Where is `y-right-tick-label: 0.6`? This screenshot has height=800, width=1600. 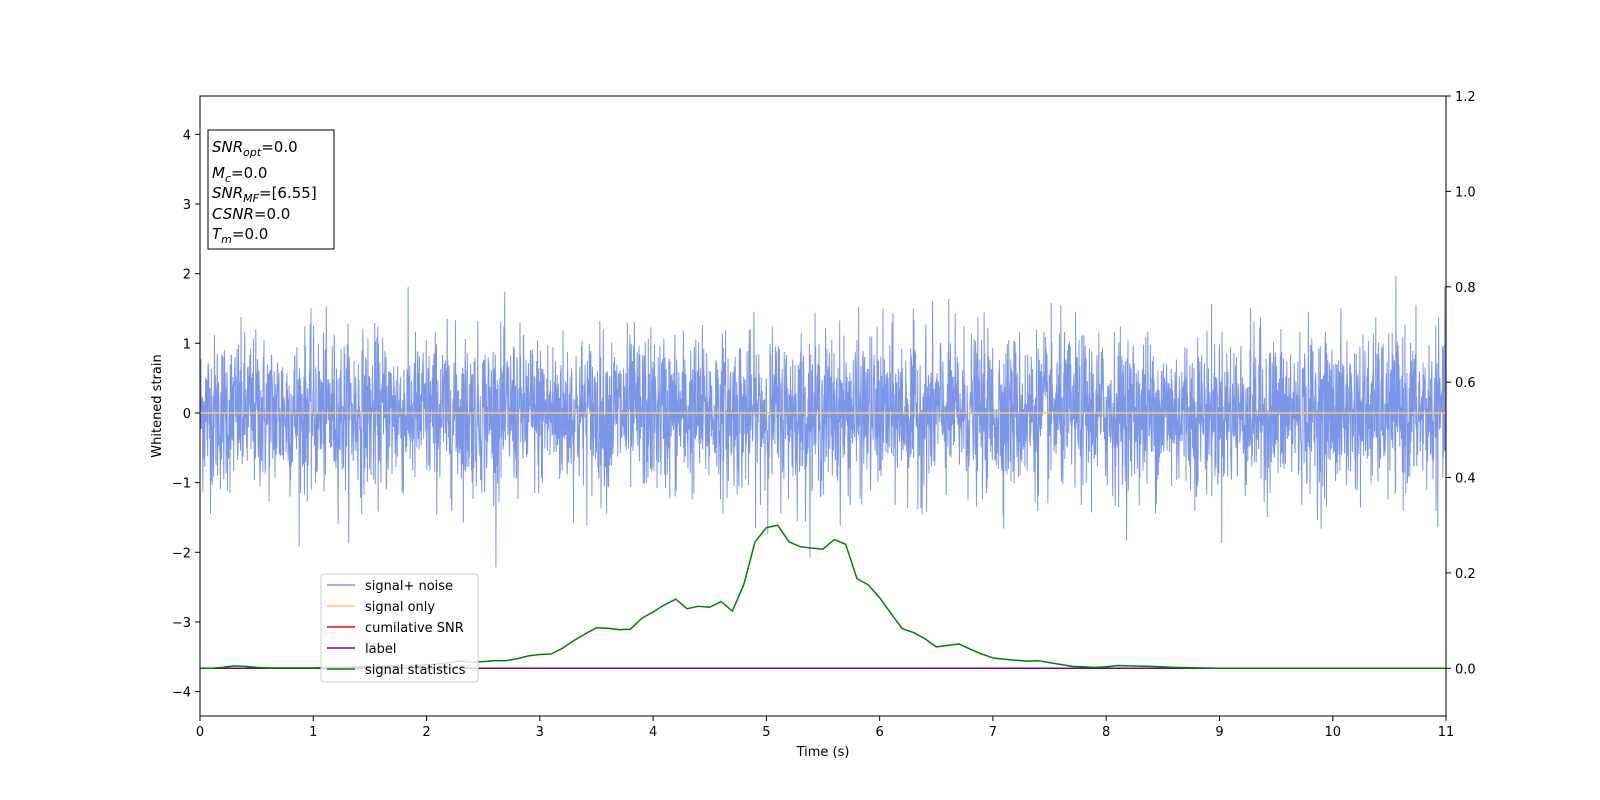 y-right-tick-label: 0.6 is located at coordinates (1465, 383).